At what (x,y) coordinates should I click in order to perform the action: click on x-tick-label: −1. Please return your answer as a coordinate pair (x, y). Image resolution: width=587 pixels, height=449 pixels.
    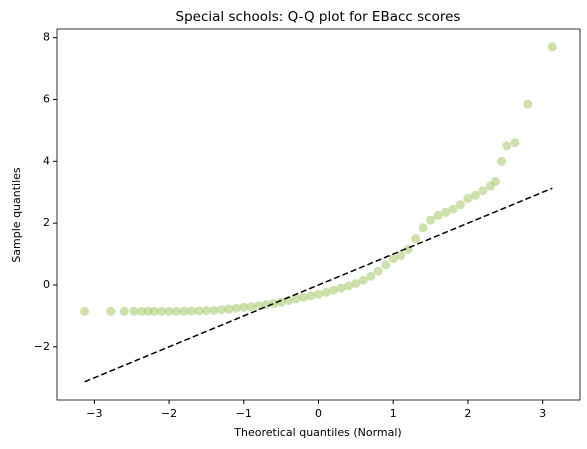
    Looking at the image, I should click on (244, 413).